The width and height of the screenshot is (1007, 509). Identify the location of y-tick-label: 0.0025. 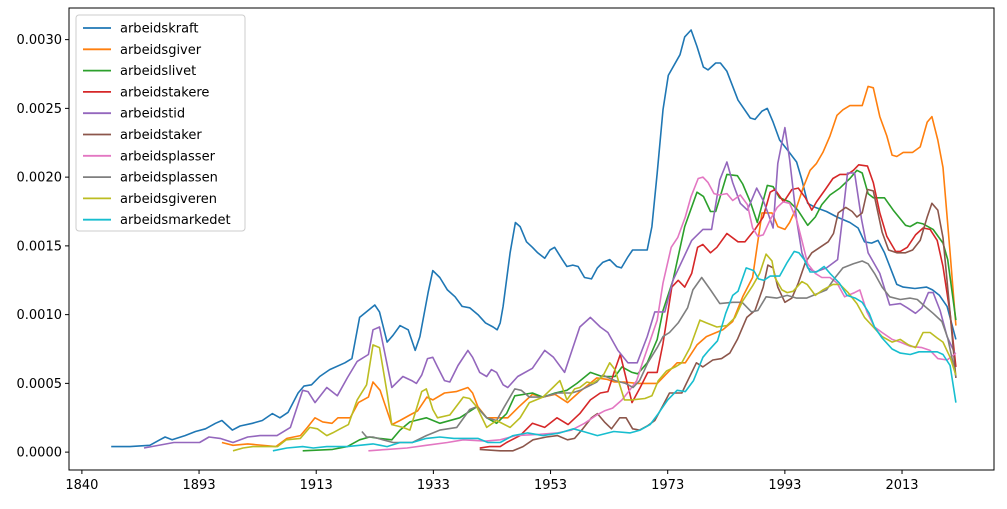
(40, 109).